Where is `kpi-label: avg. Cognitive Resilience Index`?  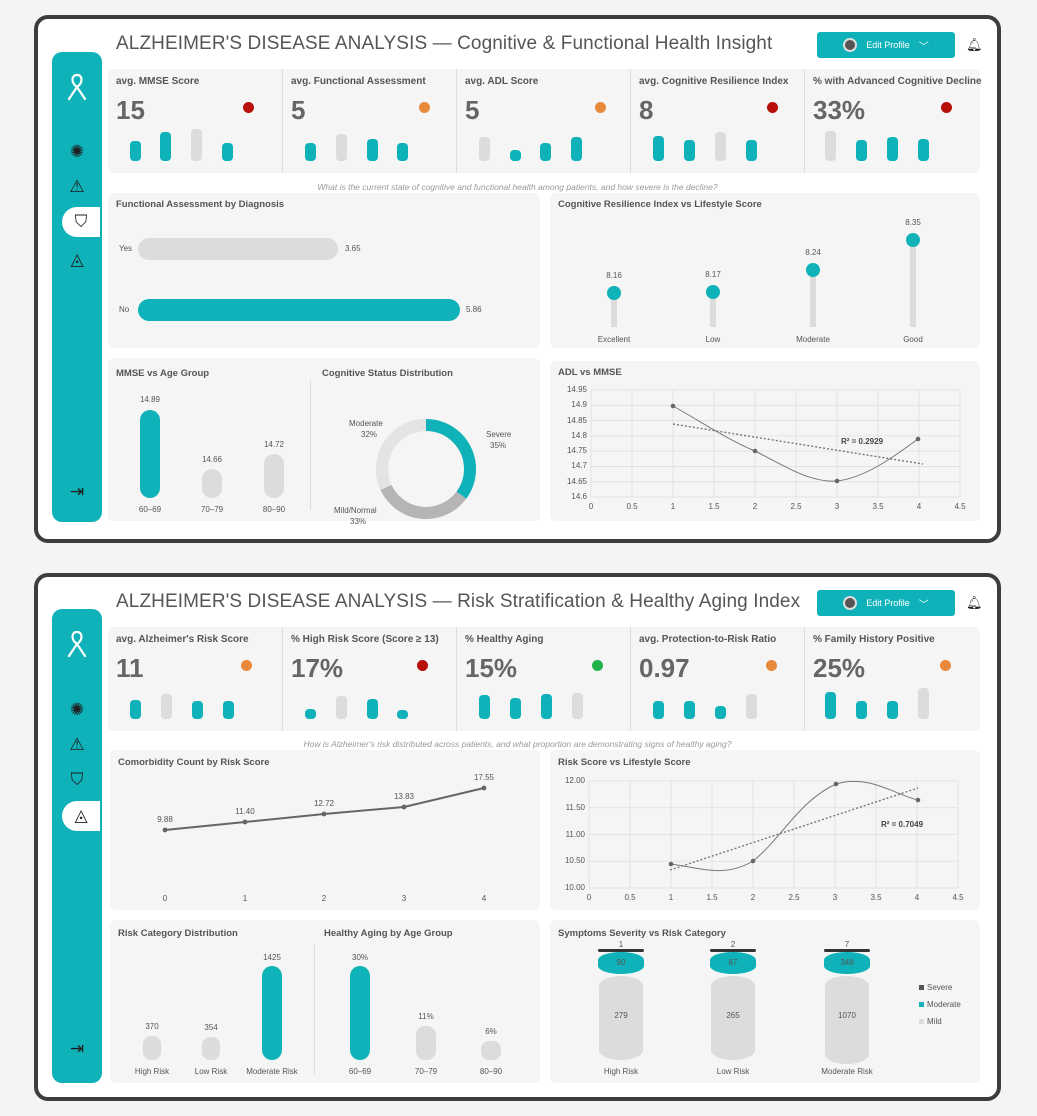
kpi-label: avg. Cognitive Resilience Index is located at coordinates (714, 81).